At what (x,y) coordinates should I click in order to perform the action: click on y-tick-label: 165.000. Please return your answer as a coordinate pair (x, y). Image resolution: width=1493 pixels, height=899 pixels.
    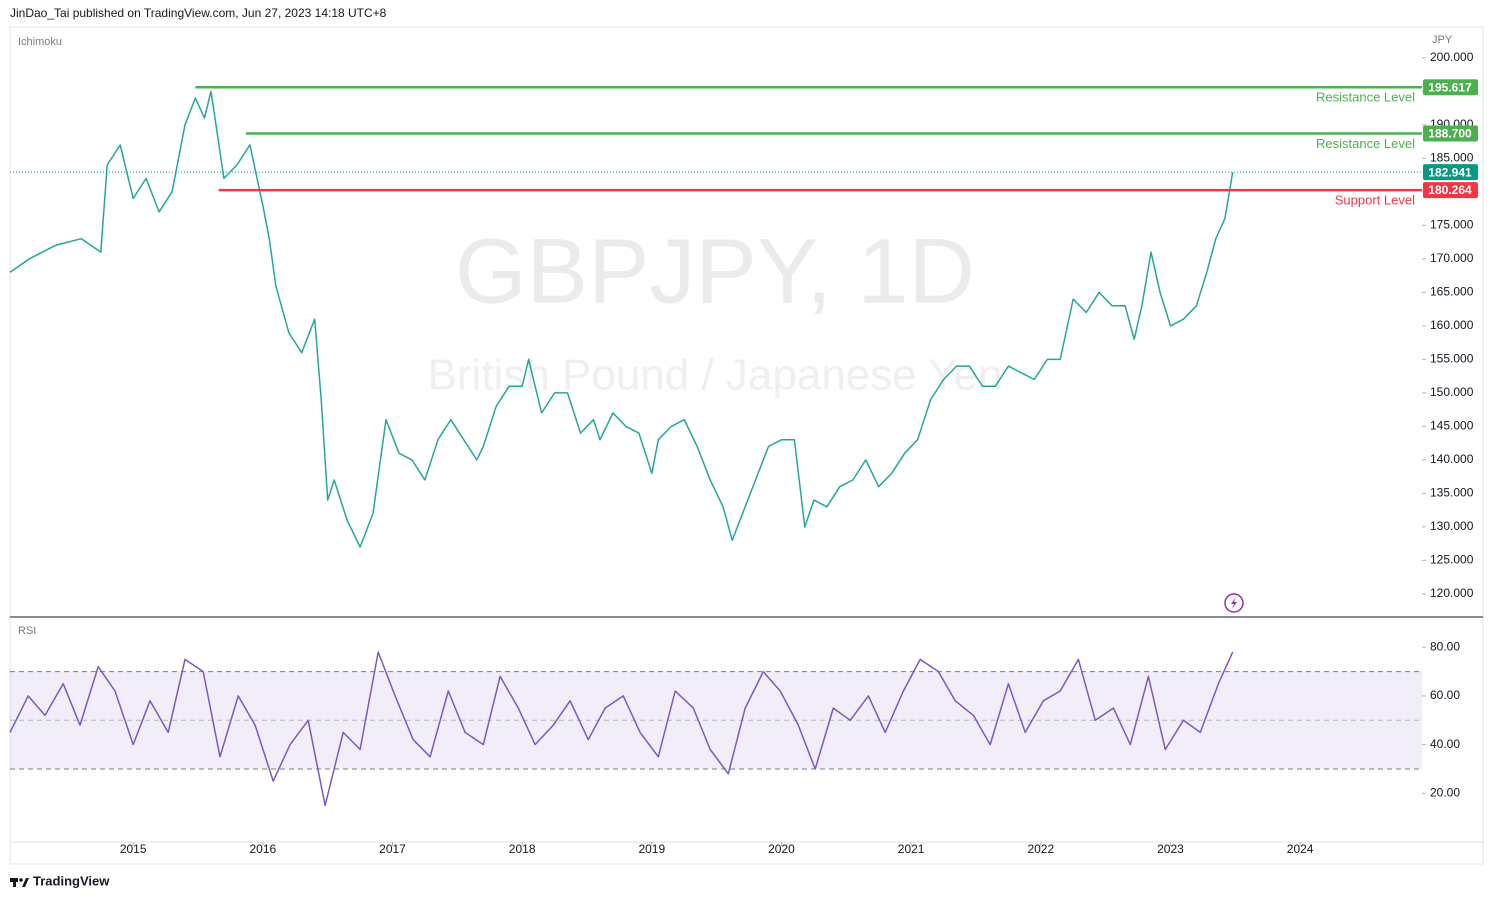
    Looking at the image, I should click on (1452, 292).